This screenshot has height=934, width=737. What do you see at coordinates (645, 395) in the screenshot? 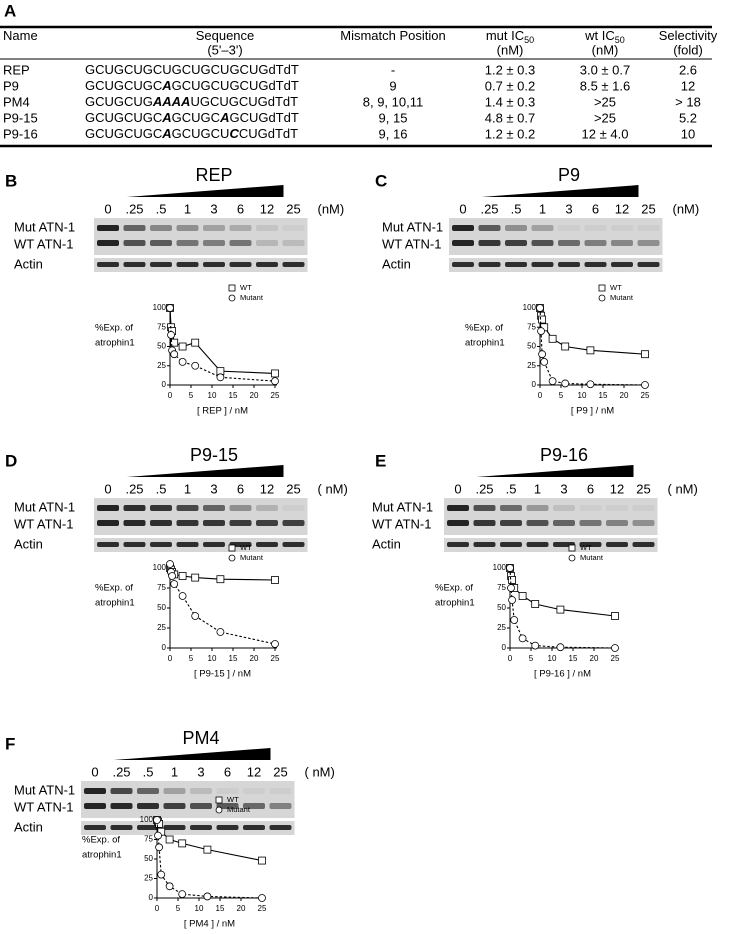
I see `x-tick-label: 25` at bounding box center [645, 395].